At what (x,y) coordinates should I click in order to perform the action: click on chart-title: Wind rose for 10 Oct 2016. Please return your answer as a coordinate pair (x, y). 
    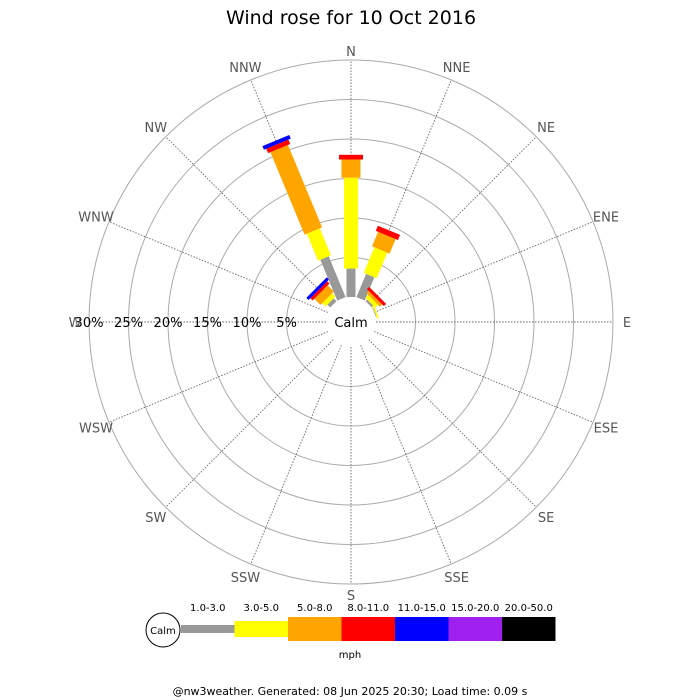
    Looking at the image, I should click on (351, 18).